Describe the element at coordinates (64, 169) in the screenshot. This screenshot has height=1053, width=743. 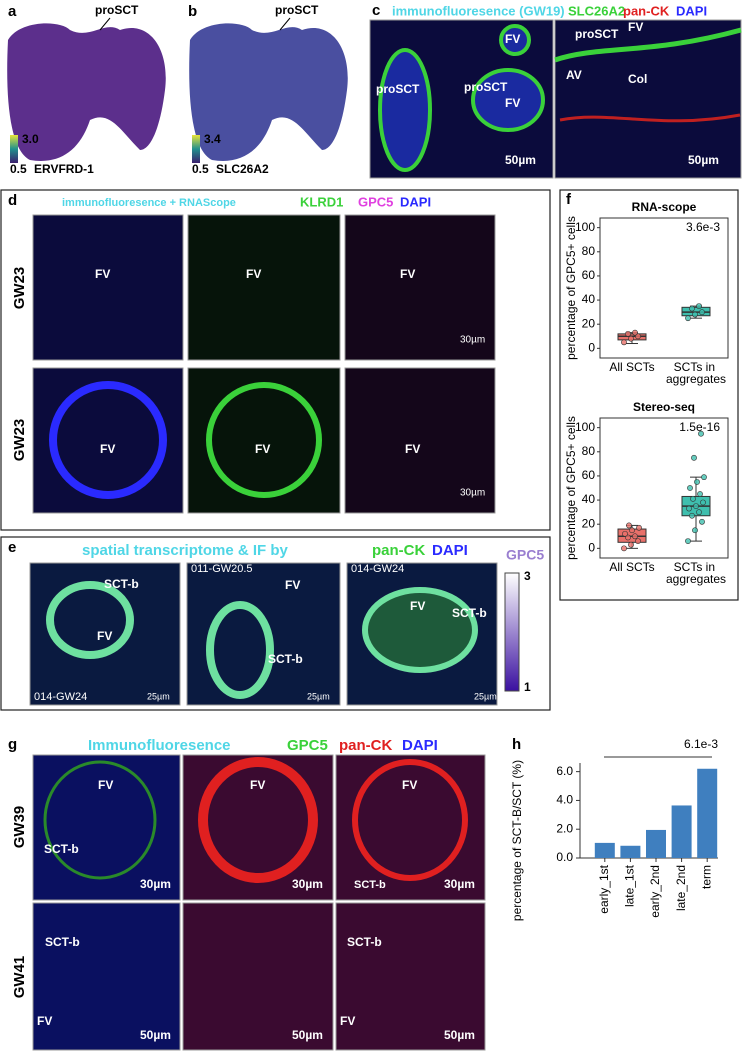
I see `gene: ERVFRD-1` at that location.